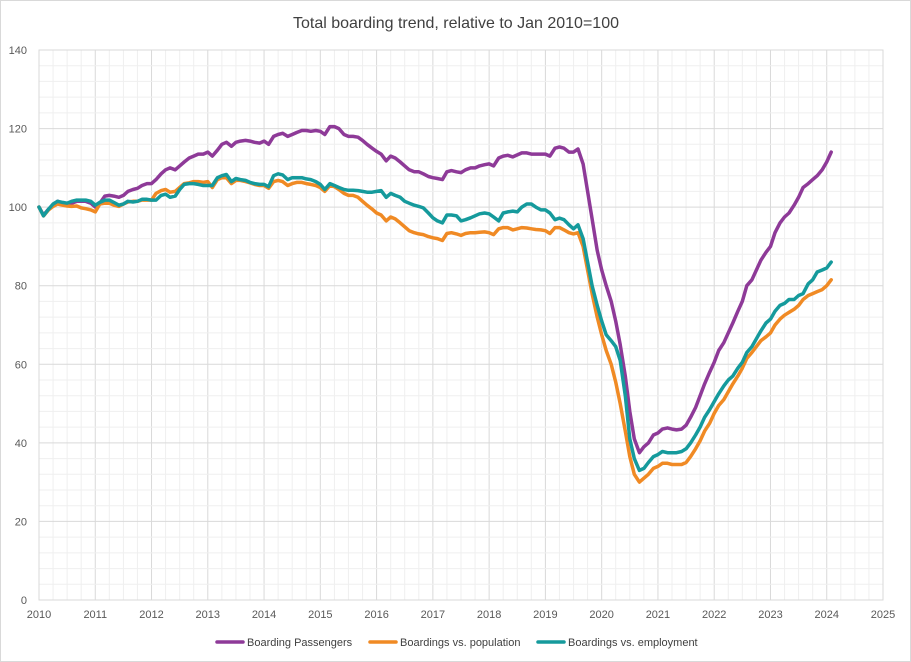  I want to click on x-tick-label: 2021, so click(658, 615).